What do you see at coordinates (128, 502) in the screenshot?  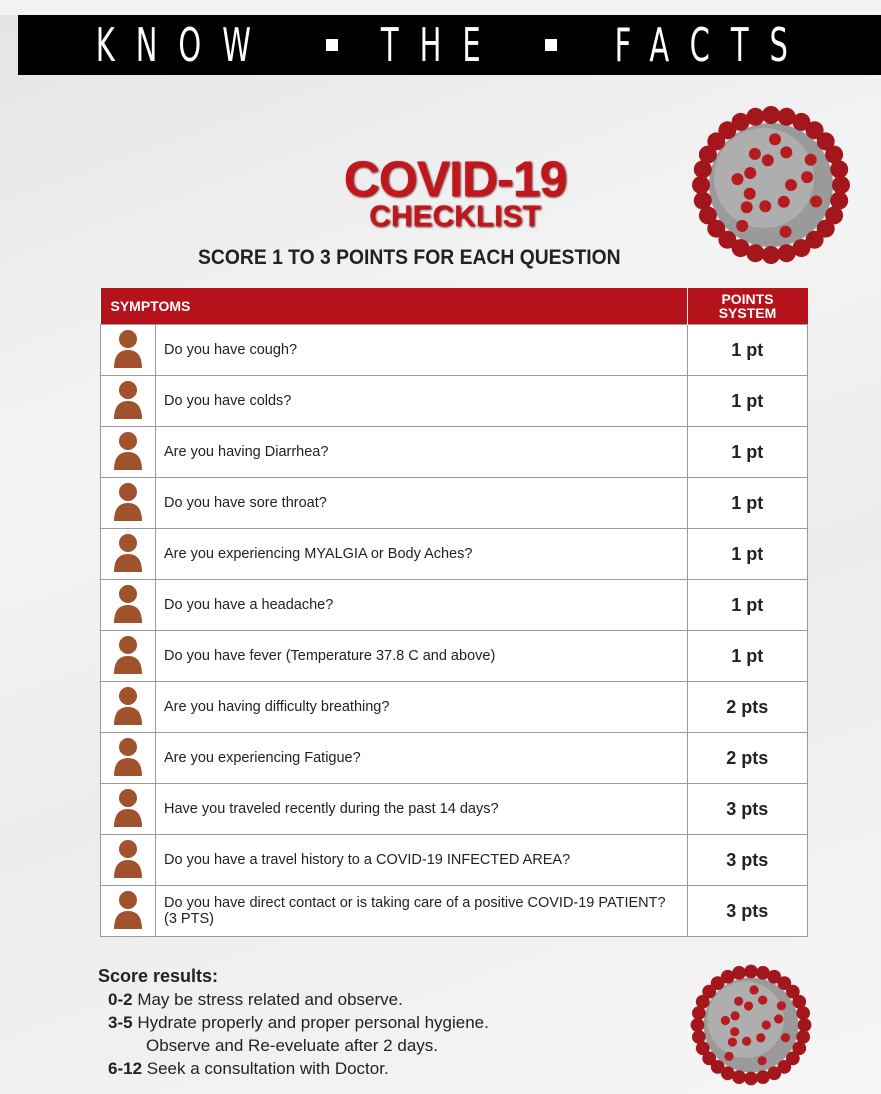 I see `sore-throat-icon` at bounding box center [128, 502].